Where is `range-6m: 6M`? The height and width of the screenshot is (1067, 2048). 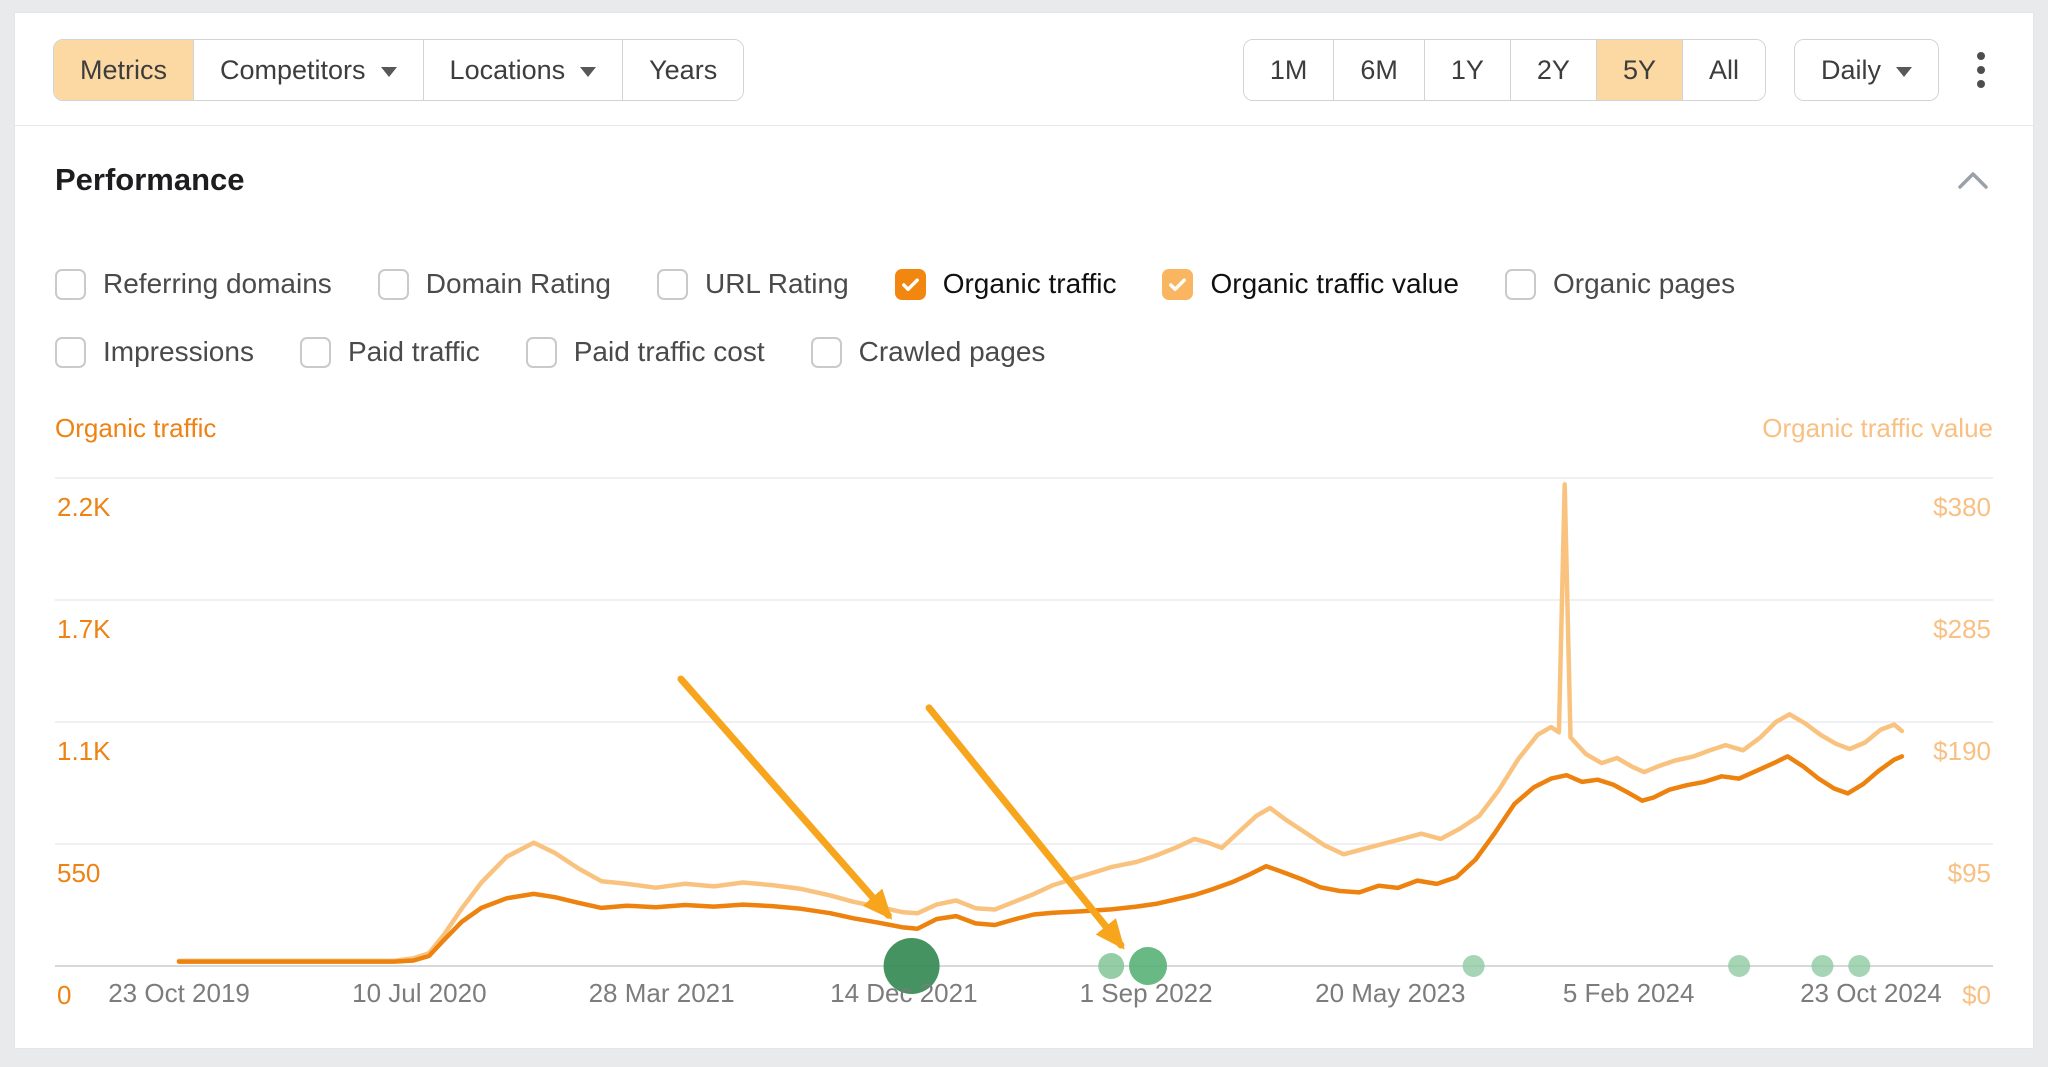
range-6m: 6M is located at coordinates (1378, 70).